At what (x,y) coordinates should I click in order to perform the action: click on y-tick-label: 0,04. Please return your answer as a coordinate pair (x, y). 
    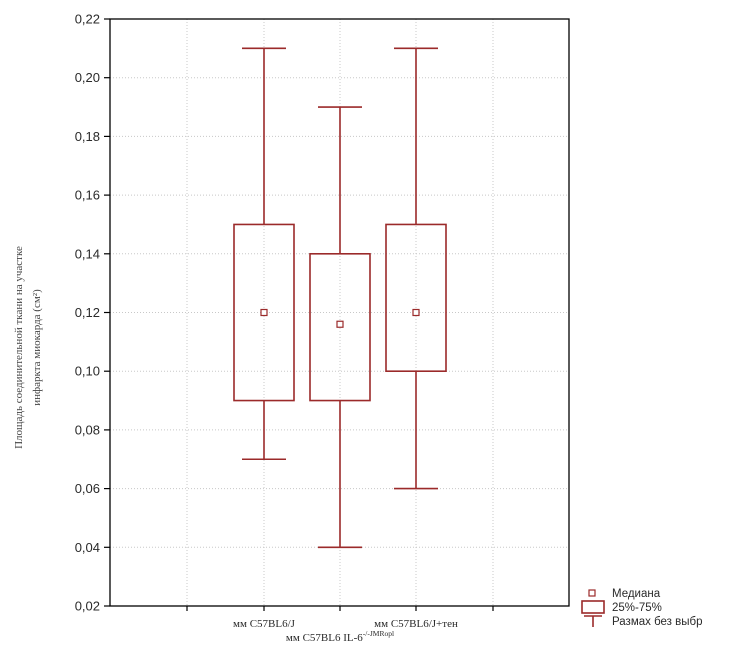
    Looking at the image, I should click on (87, 547).